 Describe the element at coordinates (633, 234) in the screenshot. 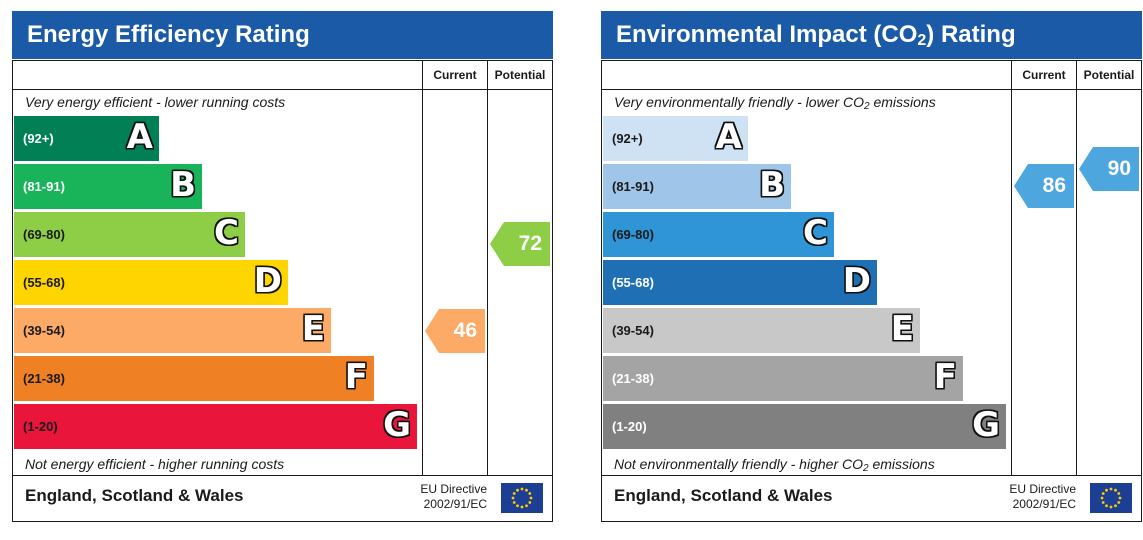

I see `band-range: (69-80)` at that location.